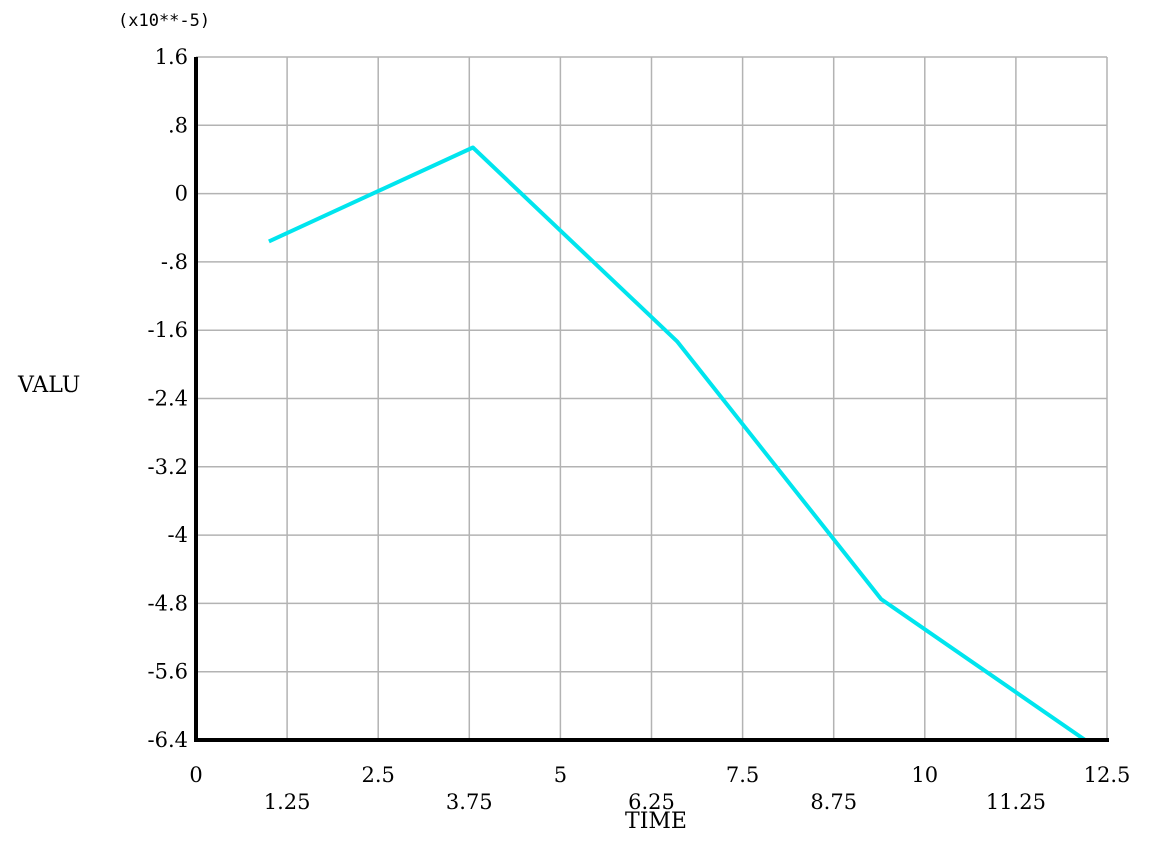 The height and width of the screenshot is (845, 1167). I want to click on x-tick-label: 8.75, so click(833, 802).